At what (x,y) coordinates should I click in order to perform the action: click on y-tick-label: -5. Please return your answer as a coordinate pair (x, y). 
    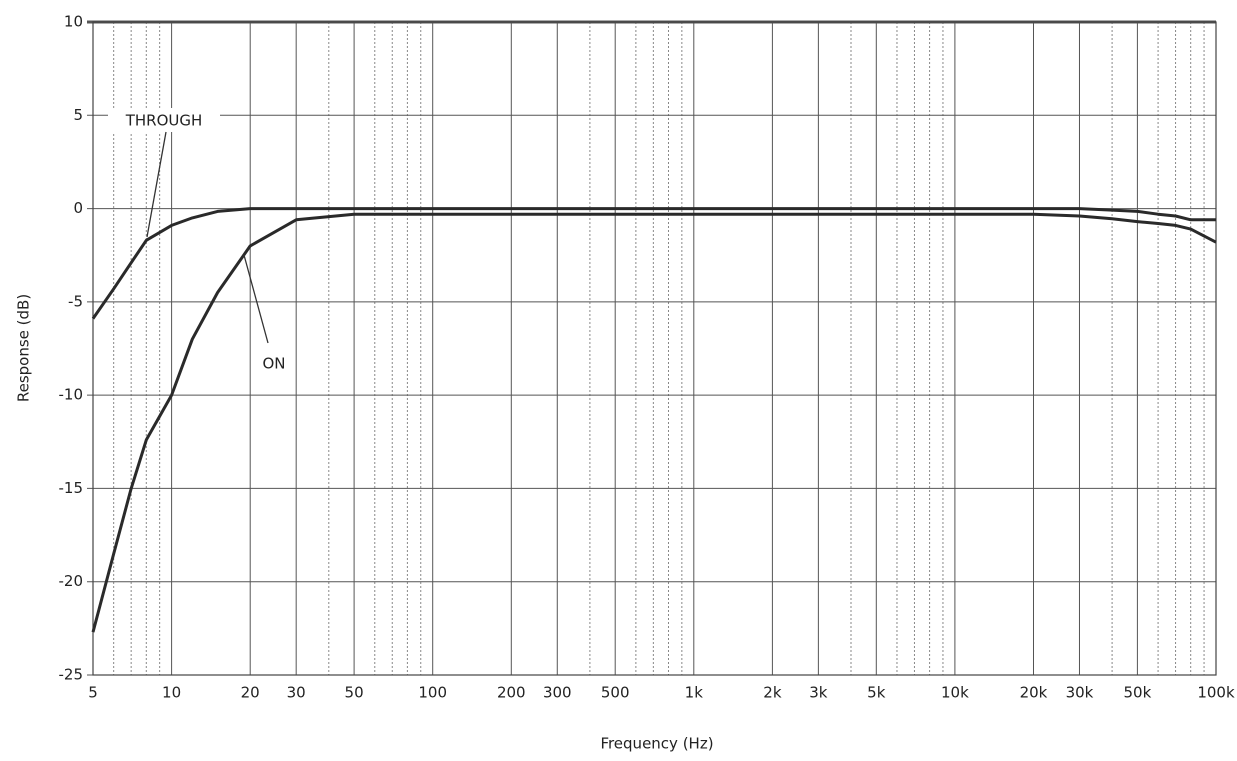
    Looking at the image, I should click on (75, 301).